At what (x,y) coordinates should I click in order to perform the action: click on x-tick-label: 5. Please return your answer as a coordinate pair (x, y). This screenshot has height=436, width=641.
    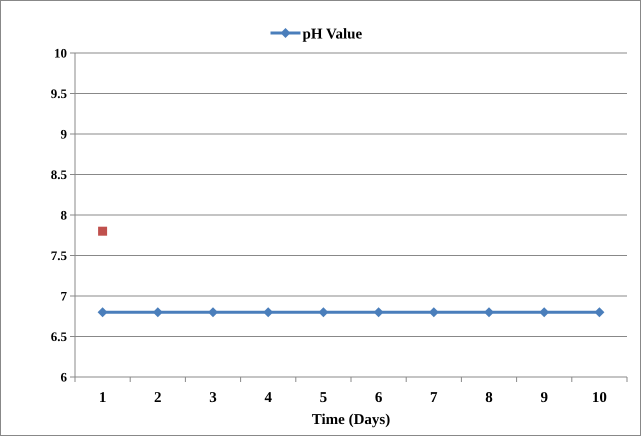
    Looking at the image, I should click on (324, 398).